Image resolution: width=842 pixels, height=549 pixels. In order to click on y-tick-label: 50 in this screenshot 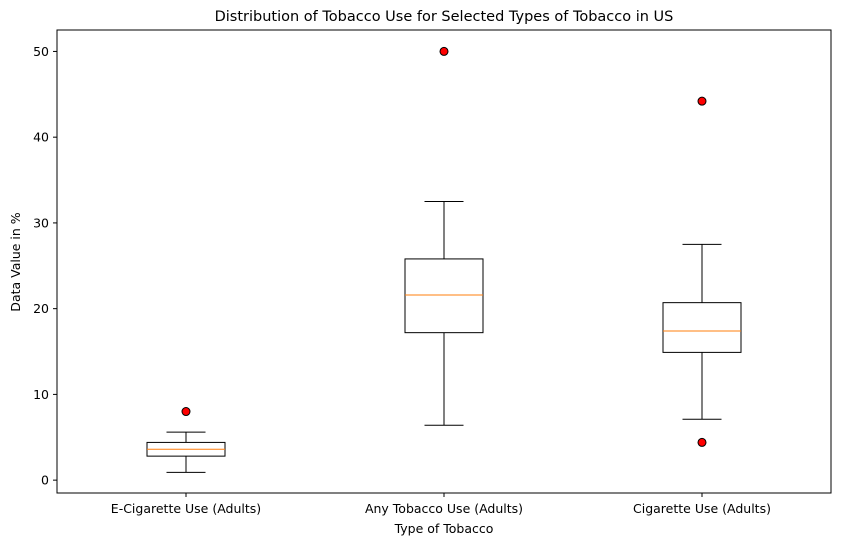, I will do `click(41, 51)`.